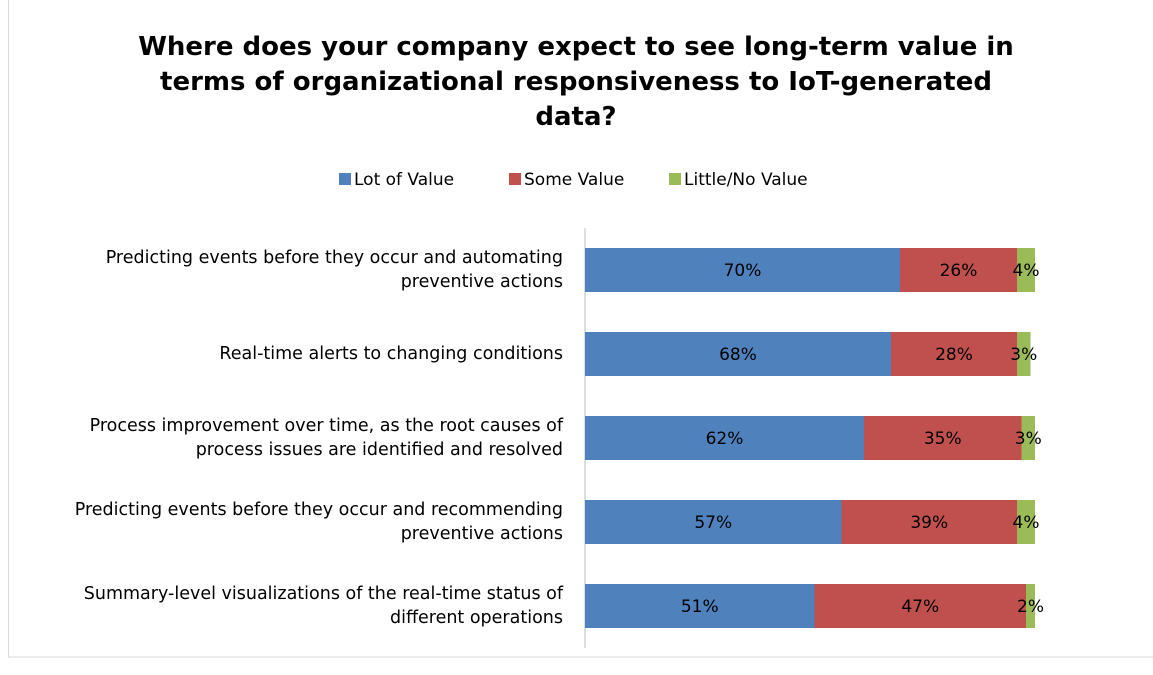 Image resolution: width=1153 pixels, height=675 pixels. I want to click on data-label: 35%, so click(943, 439).